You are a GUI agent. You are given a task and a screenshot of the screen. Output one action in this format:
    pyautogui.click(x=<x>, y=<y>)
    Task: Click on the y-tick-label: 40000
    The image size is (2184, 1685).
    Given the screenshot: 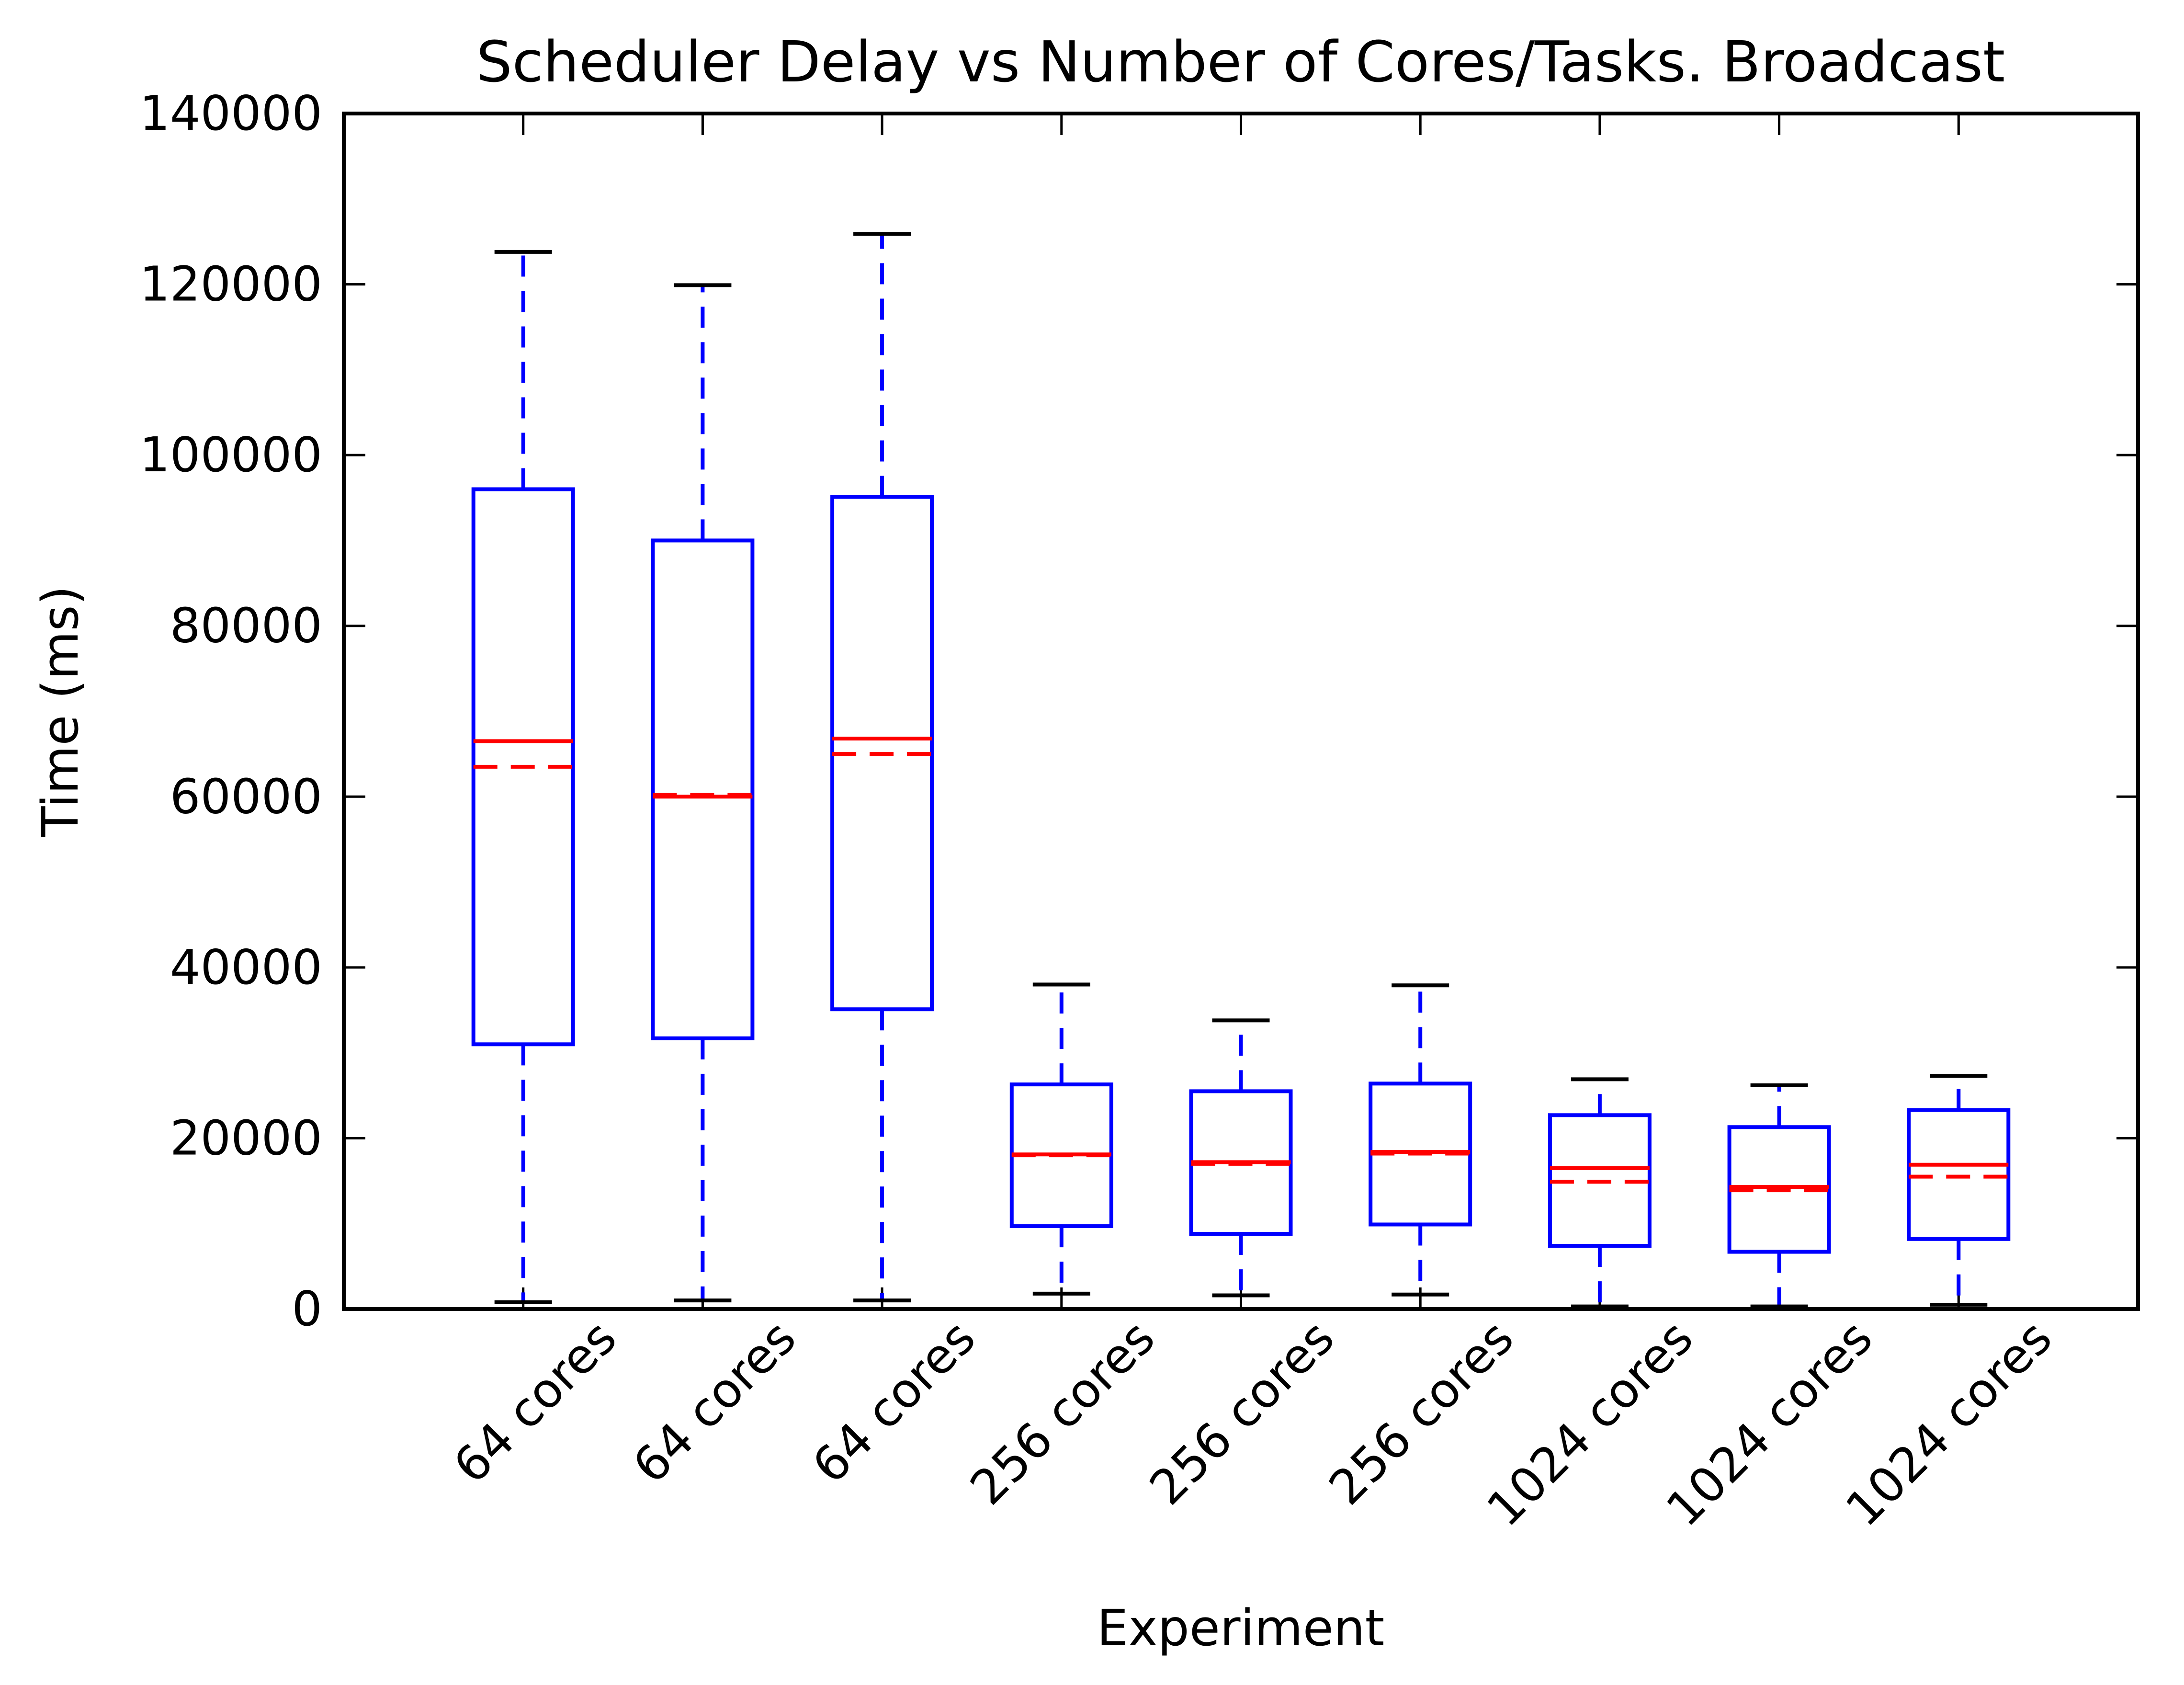 What is the action you would take?
    pyautogui.click(x=246, y=967)
    